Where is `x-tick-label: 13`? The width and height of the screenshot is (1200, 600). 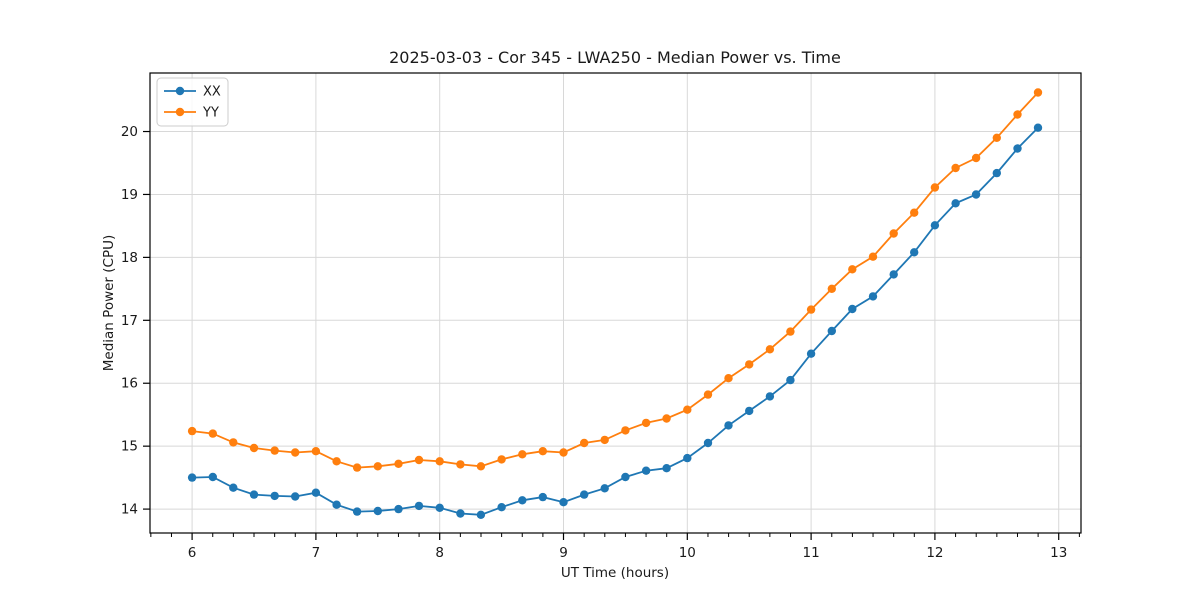
x-tick-label: 13 is located at coordinates (1058, 553).